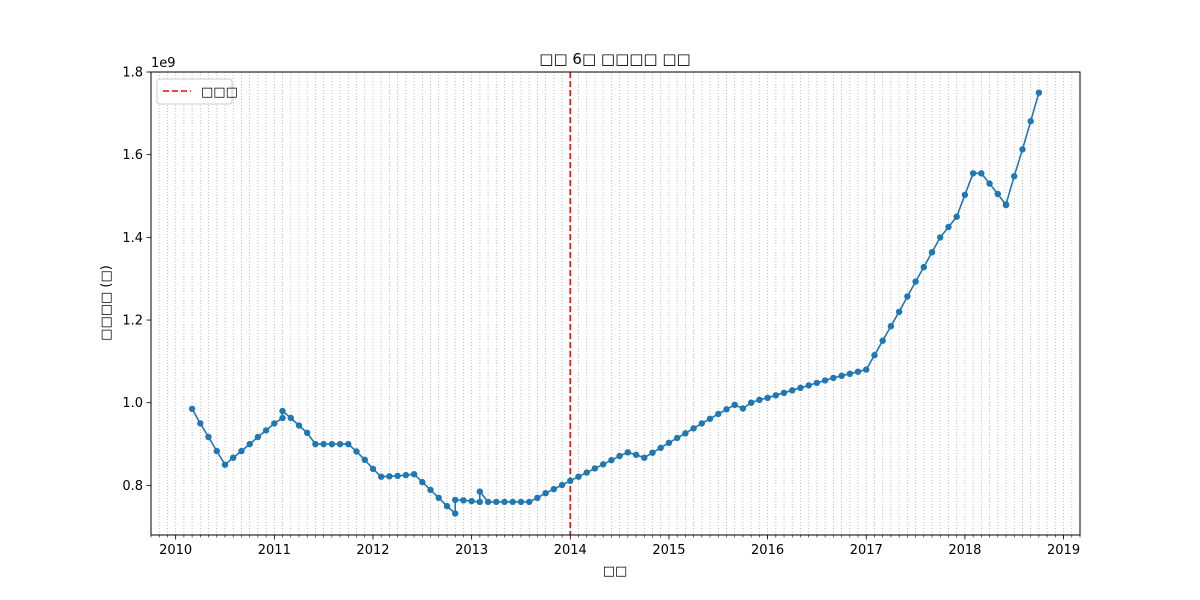  What do you see at coordinates (471, 550) in the screenshot?
I see `x-tick-label: 2013` at bounding box center [471, 550].